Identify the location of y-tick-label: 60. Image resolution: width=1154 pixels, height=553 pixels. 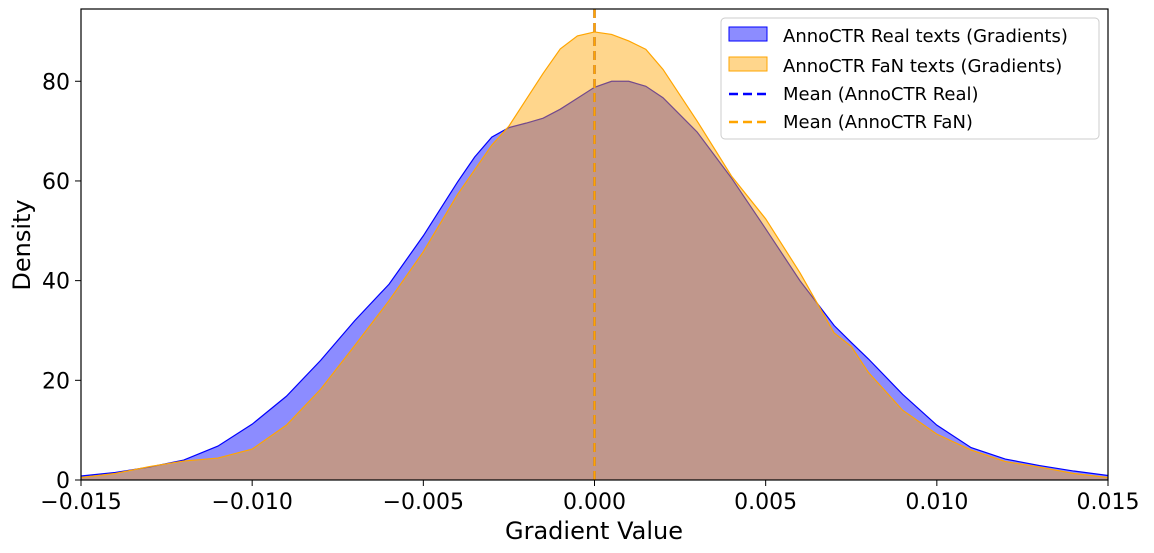
(56, 182).